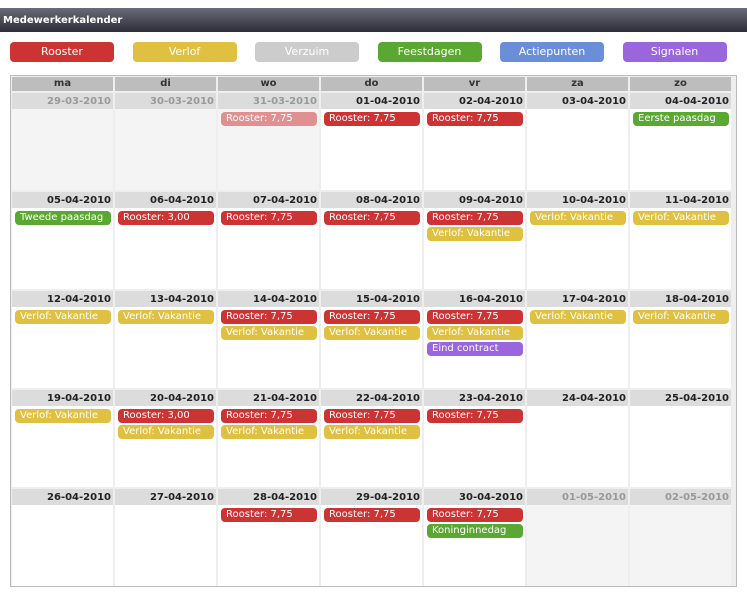 The height and width of the screenshot is (597, 747). What do you see at coordinates (62, 84) in the screenshot?
I see `weekday-header: ma` at bounding box center [62, 84].